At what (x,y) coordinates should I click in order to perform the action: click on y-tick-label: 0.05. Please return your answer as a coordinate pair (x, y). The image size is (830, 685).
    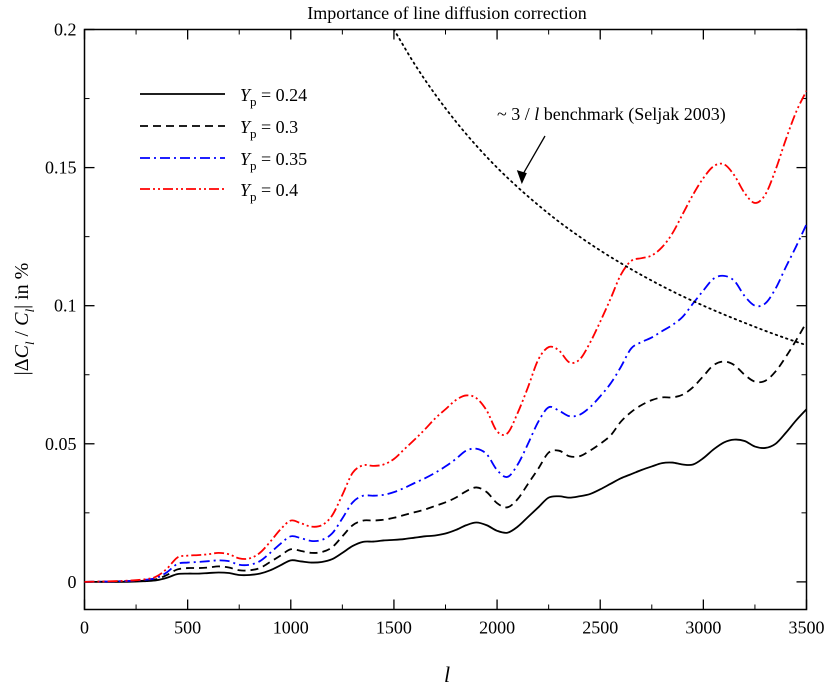
    Looking at the image, I should click on (61, 444).